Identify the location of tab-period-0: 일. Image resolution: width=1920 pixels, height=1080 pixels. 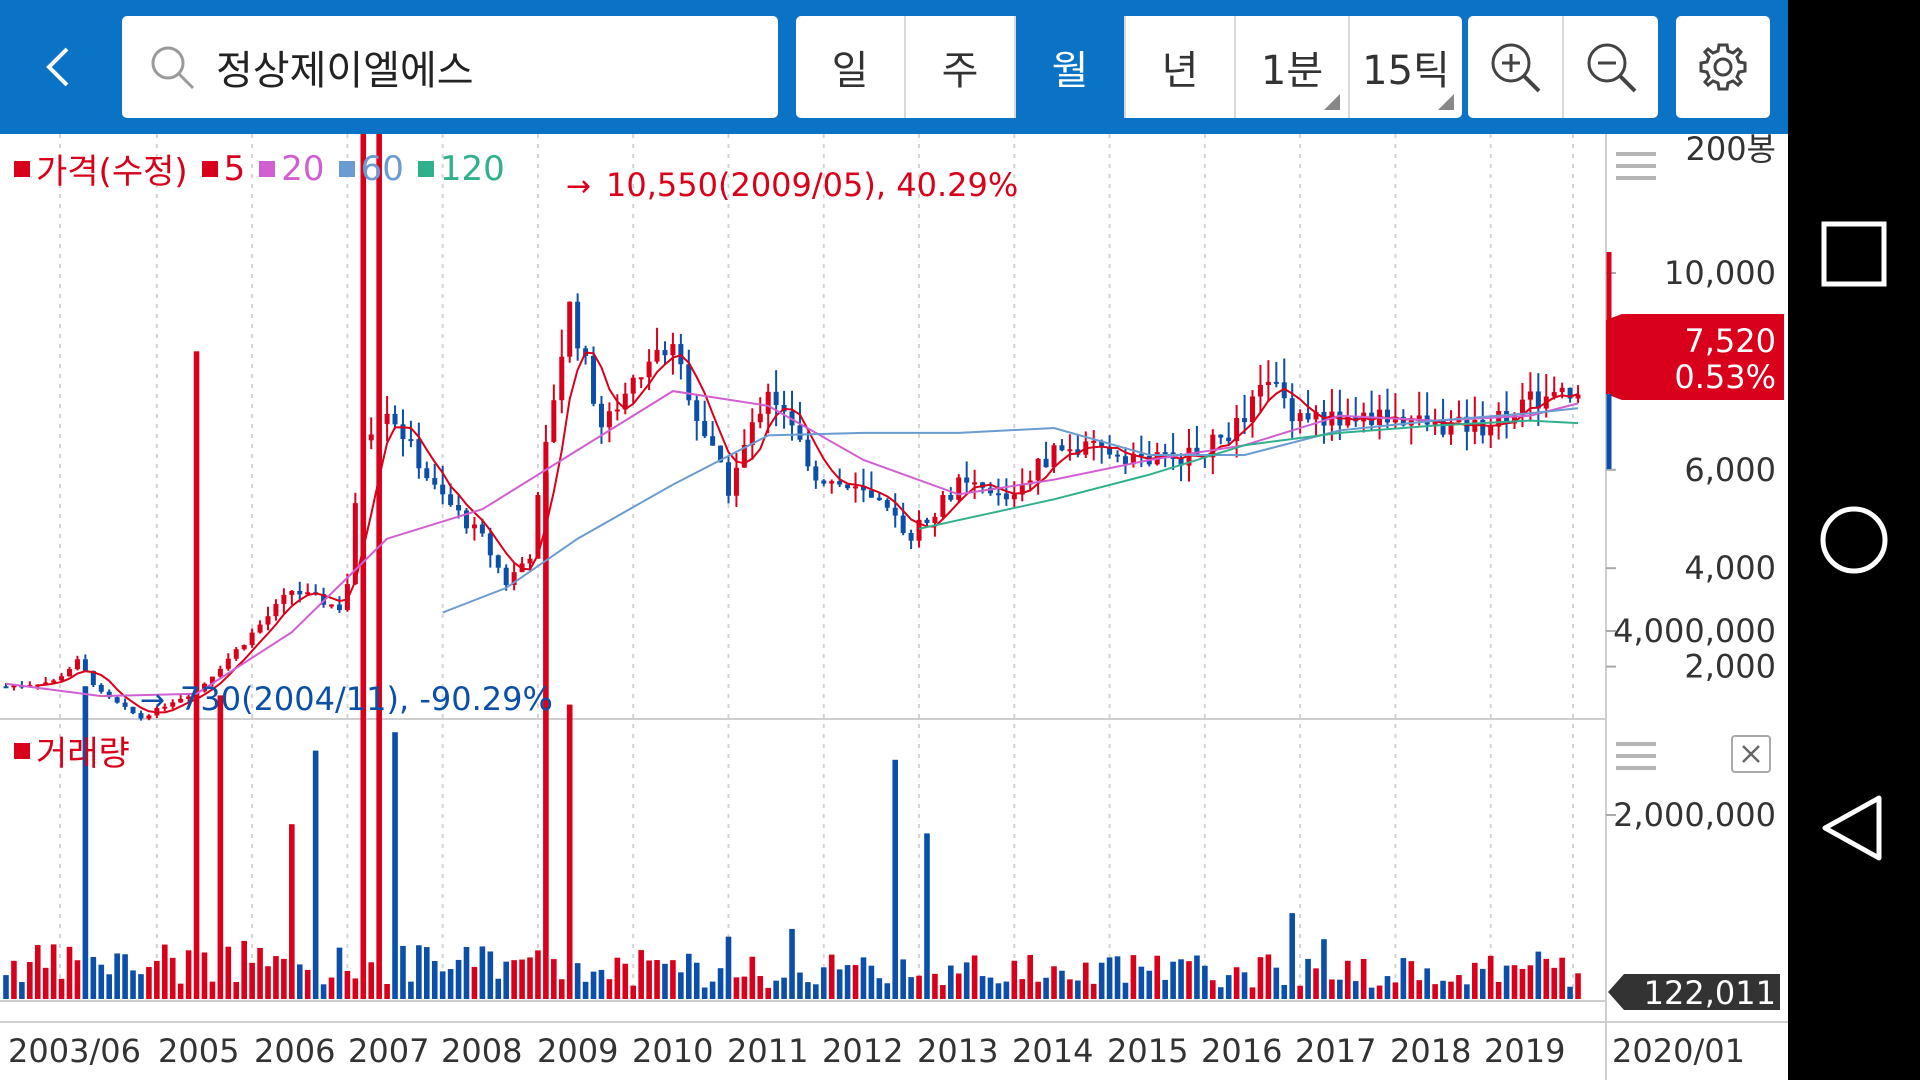
(851, 67).